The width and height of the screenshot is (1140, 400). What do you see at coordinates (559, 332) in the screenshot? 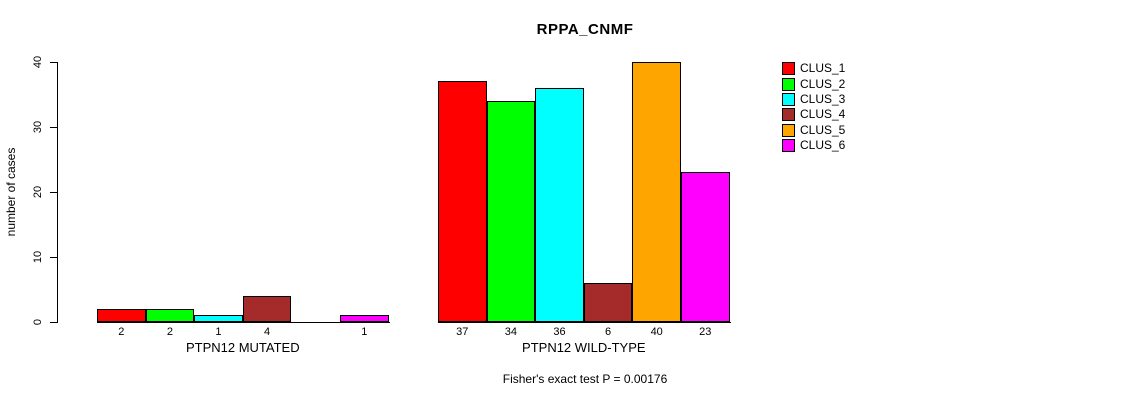
I see `bar-value-label: 36` at bounding box center [559, 332].